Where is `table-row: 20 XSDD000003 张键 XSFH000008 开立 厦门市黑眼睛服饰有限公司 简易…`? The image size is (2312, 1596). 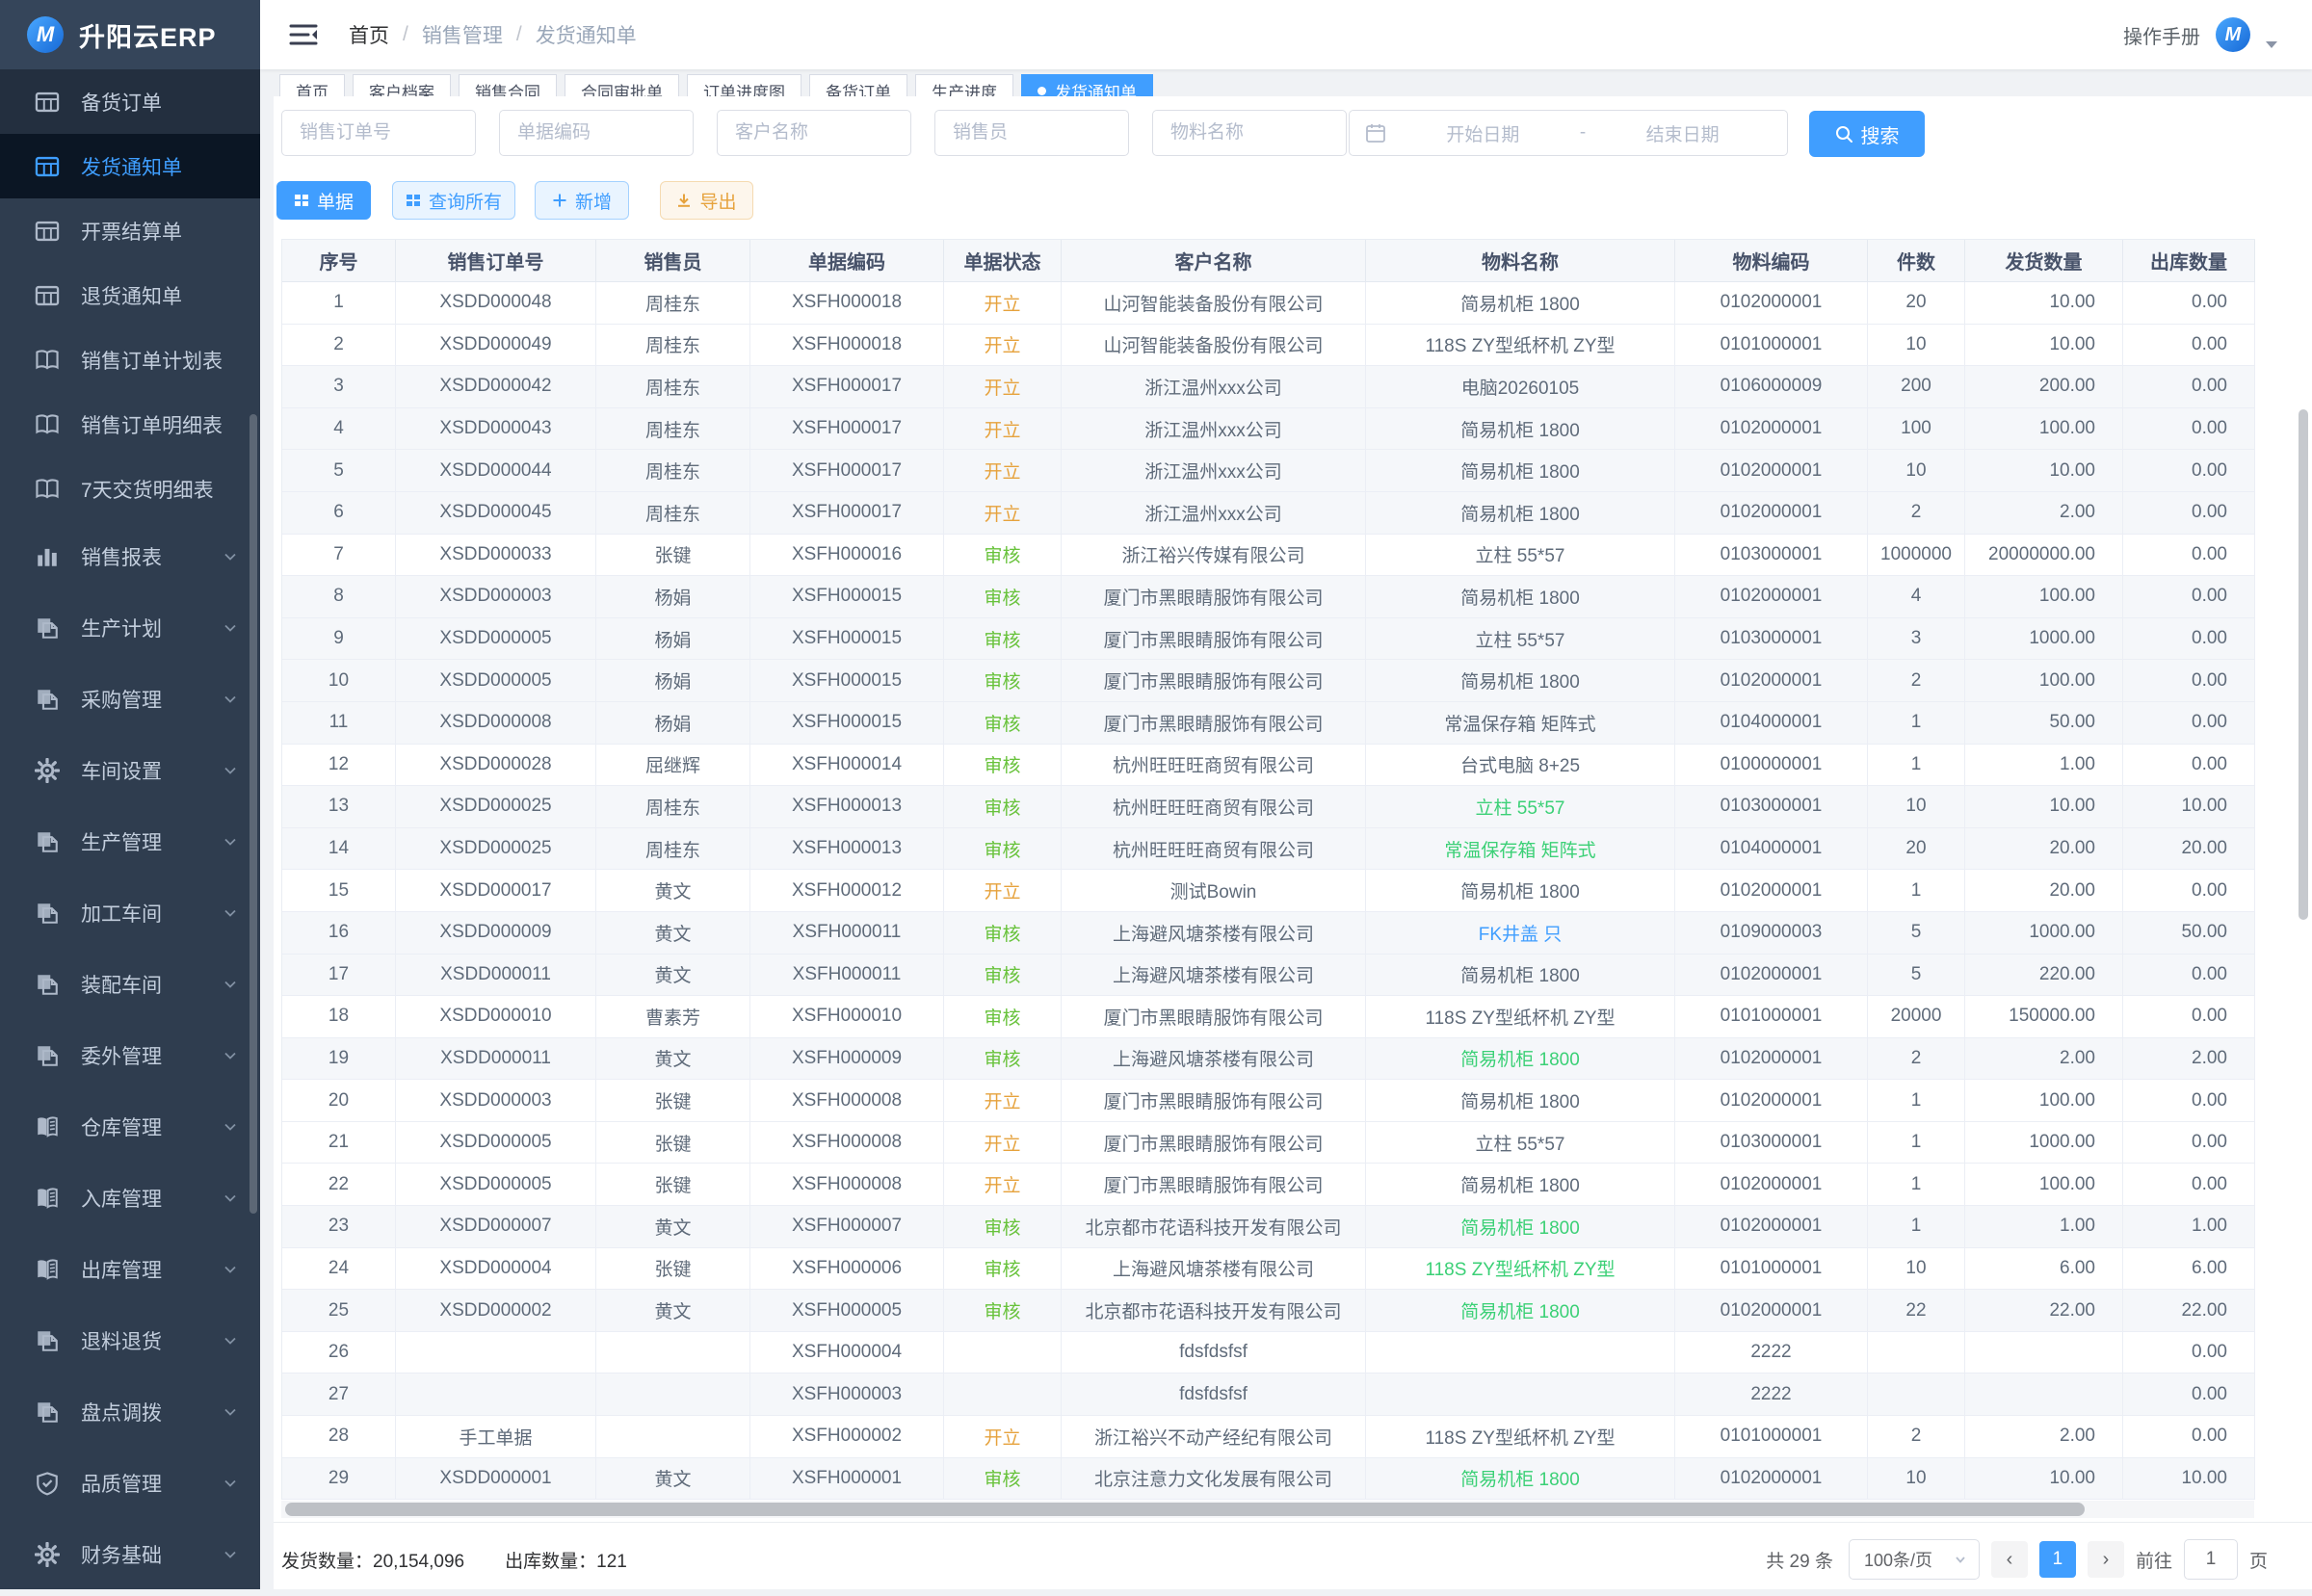 table-row: 20 XSDD000003 张键 XSFH000008 开立 厦门市黑眼睛服饰有限公司 简易… is located at coordinates (1268, 1101).